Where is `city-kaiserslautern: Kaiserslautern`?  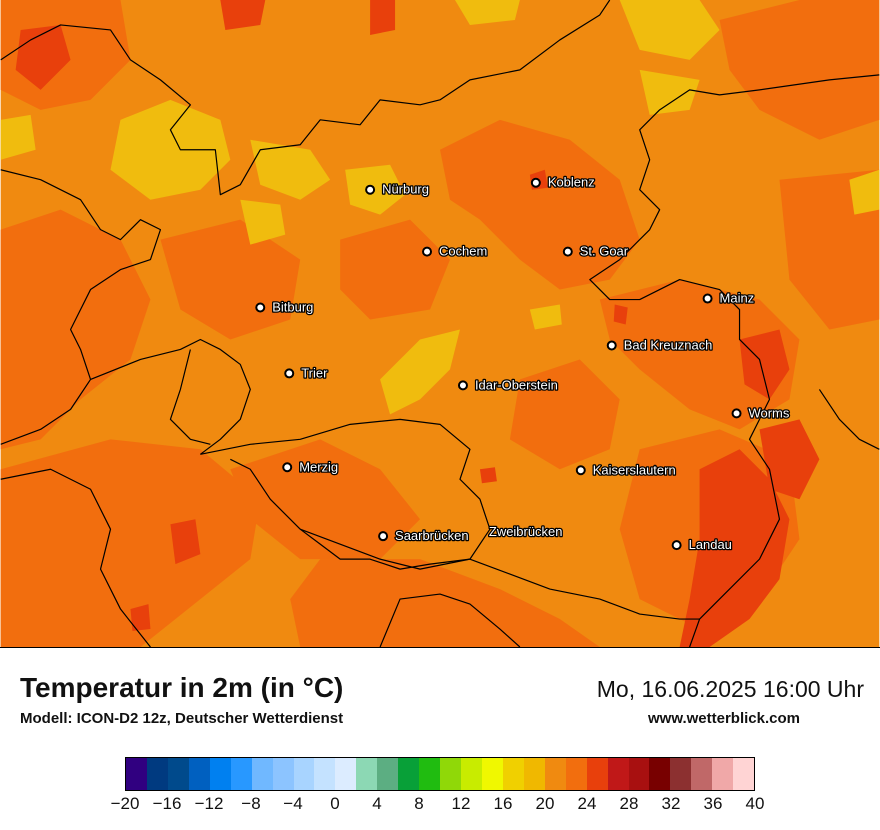 city-kaiserslautern: Kaiserslautern is located at coordinates (626, 470).